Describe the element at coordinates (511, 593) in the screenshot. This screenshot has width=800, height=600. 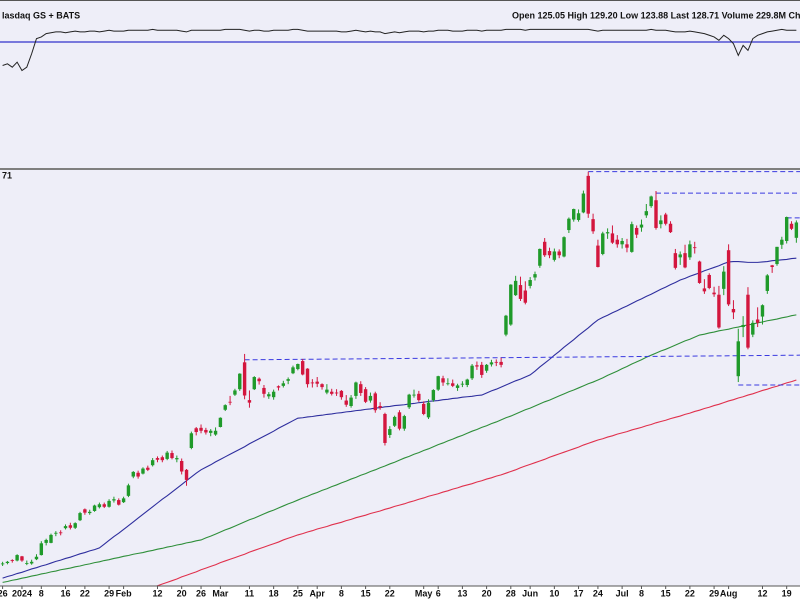
I see `x-tick-label: 28` at that location.